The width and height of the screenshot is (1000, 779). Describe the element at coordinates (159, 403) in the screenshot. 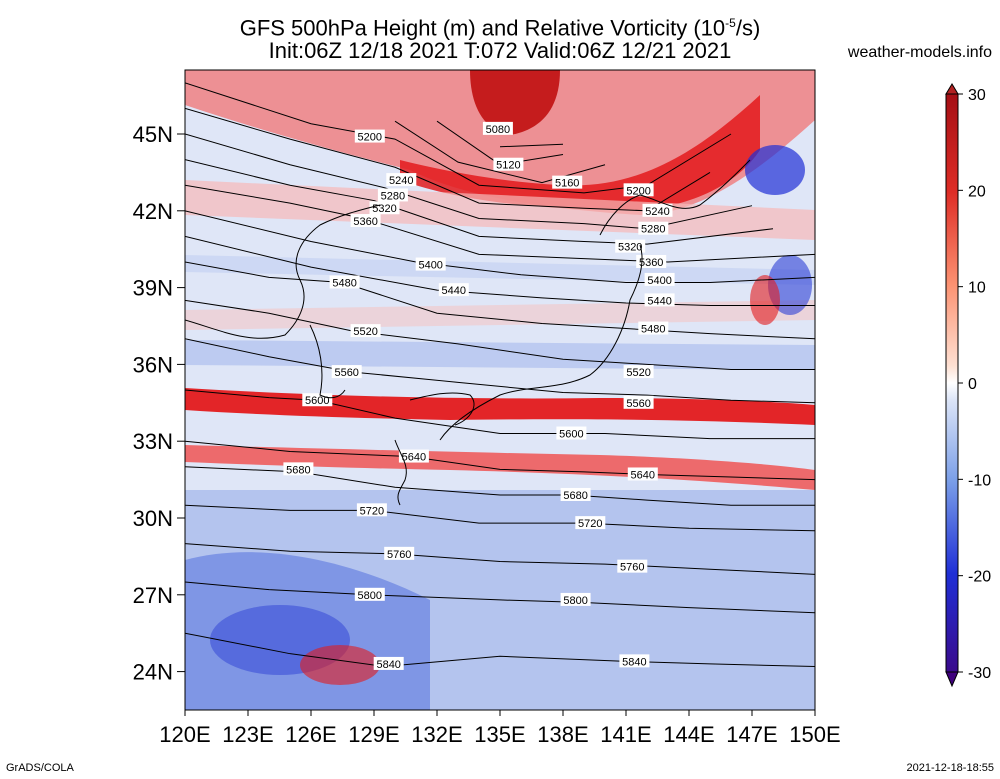

I see `latitude-axis: 45N 42N 39N 36N 33N 30N 27N 24N` at that location.